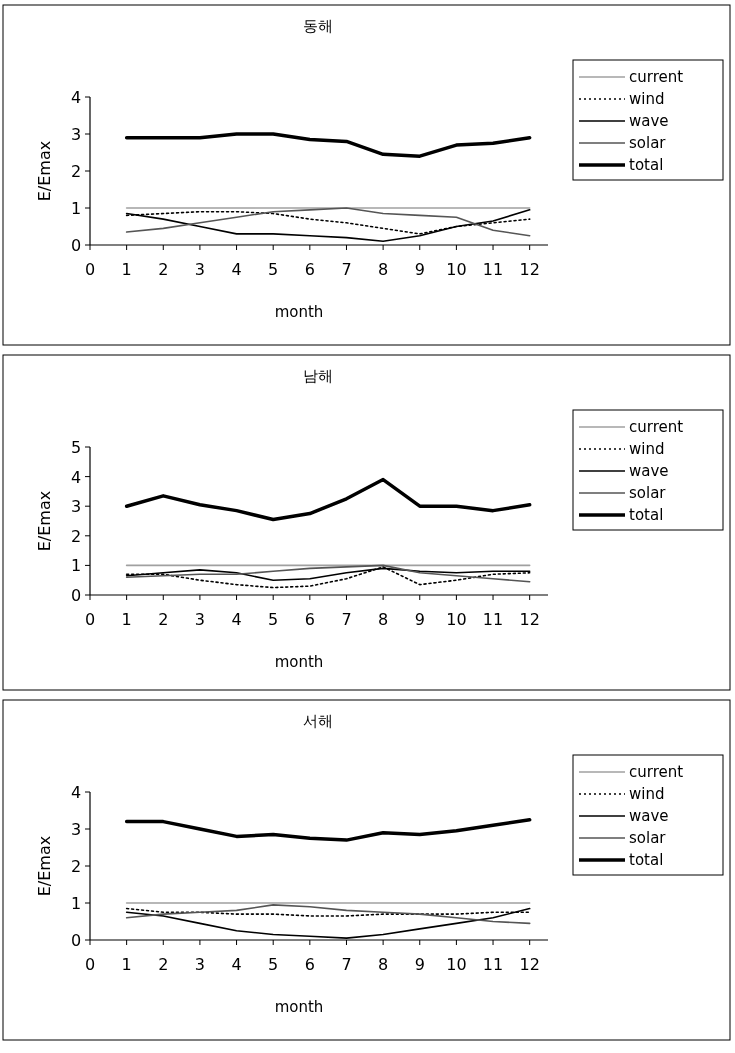 The height and width of the screenshot is (1053, 735). Describe the element at coordinates (318, 376) in the screenshot. I see `chart-title: 남해` at that location.